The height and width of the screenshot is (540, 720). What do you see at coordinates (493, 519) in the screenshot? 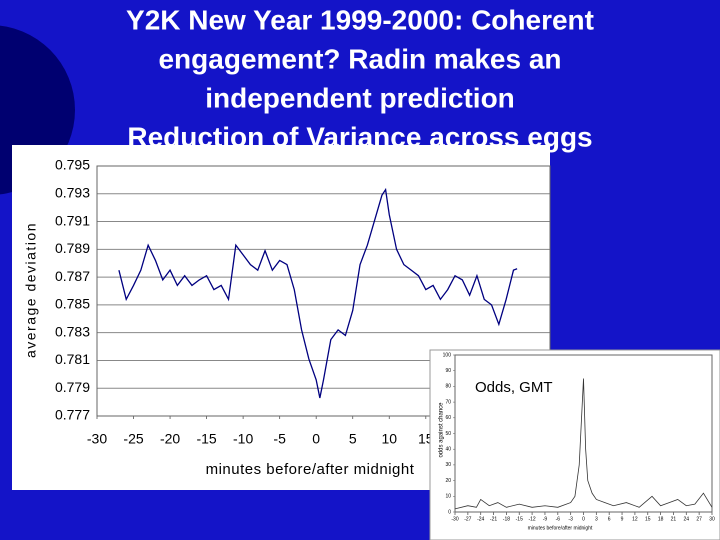
I see `x-tick-label: -21` at bounding box center [493, 519].